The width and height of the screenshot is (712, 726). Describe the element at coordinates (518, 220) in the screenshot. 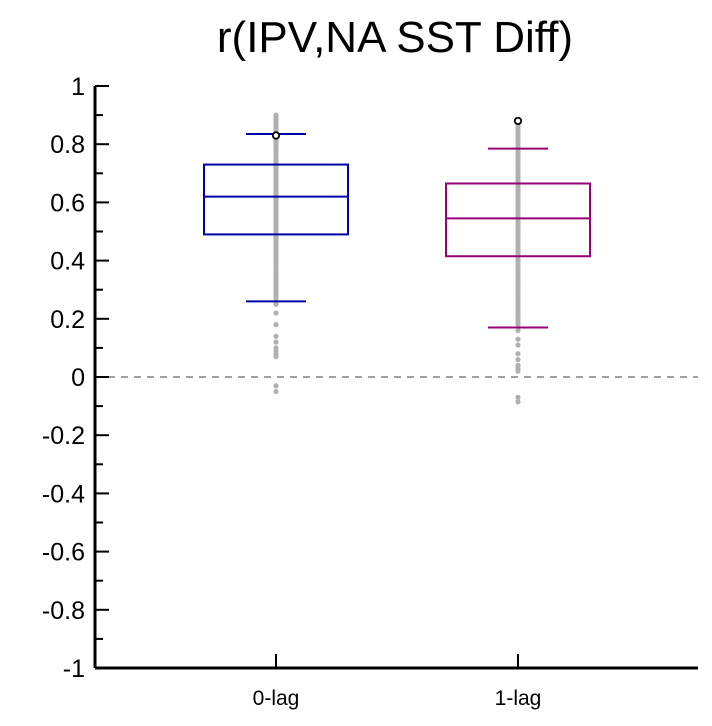

I see `box-1-lag` at that location.